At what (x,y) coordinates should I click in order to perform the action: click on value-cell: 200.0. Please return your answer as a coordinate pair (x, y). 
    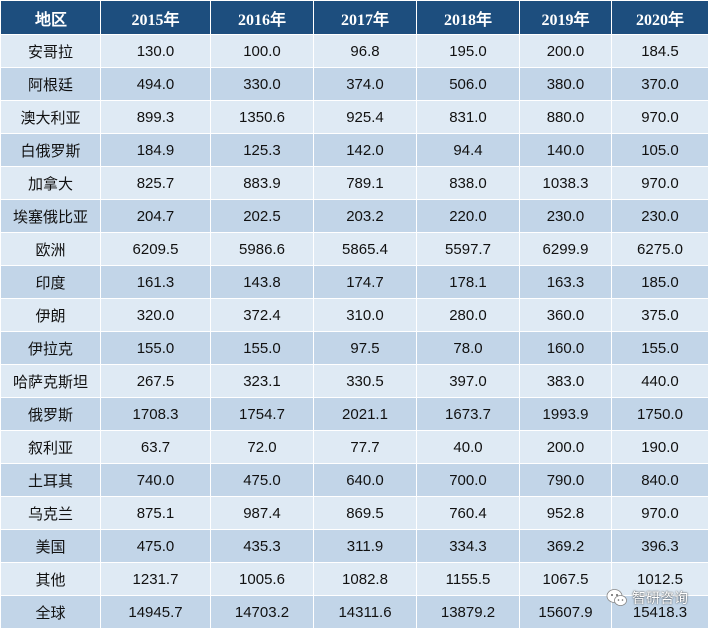
    Looking at the image, I should click on (566, 51).